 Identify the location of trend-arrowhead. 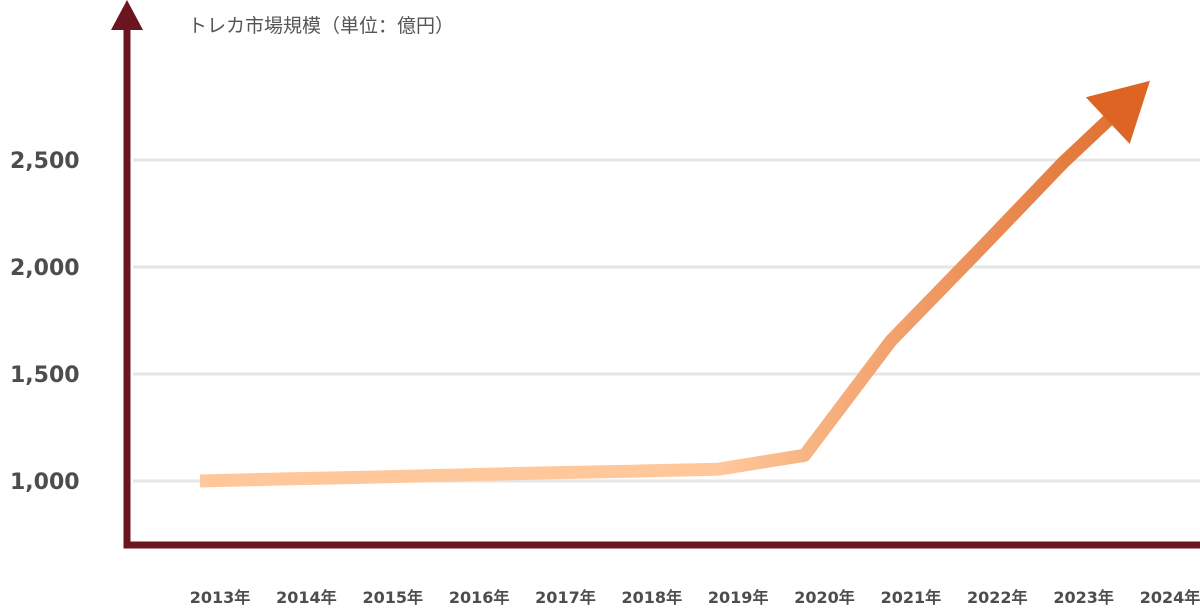
(1117, 112).